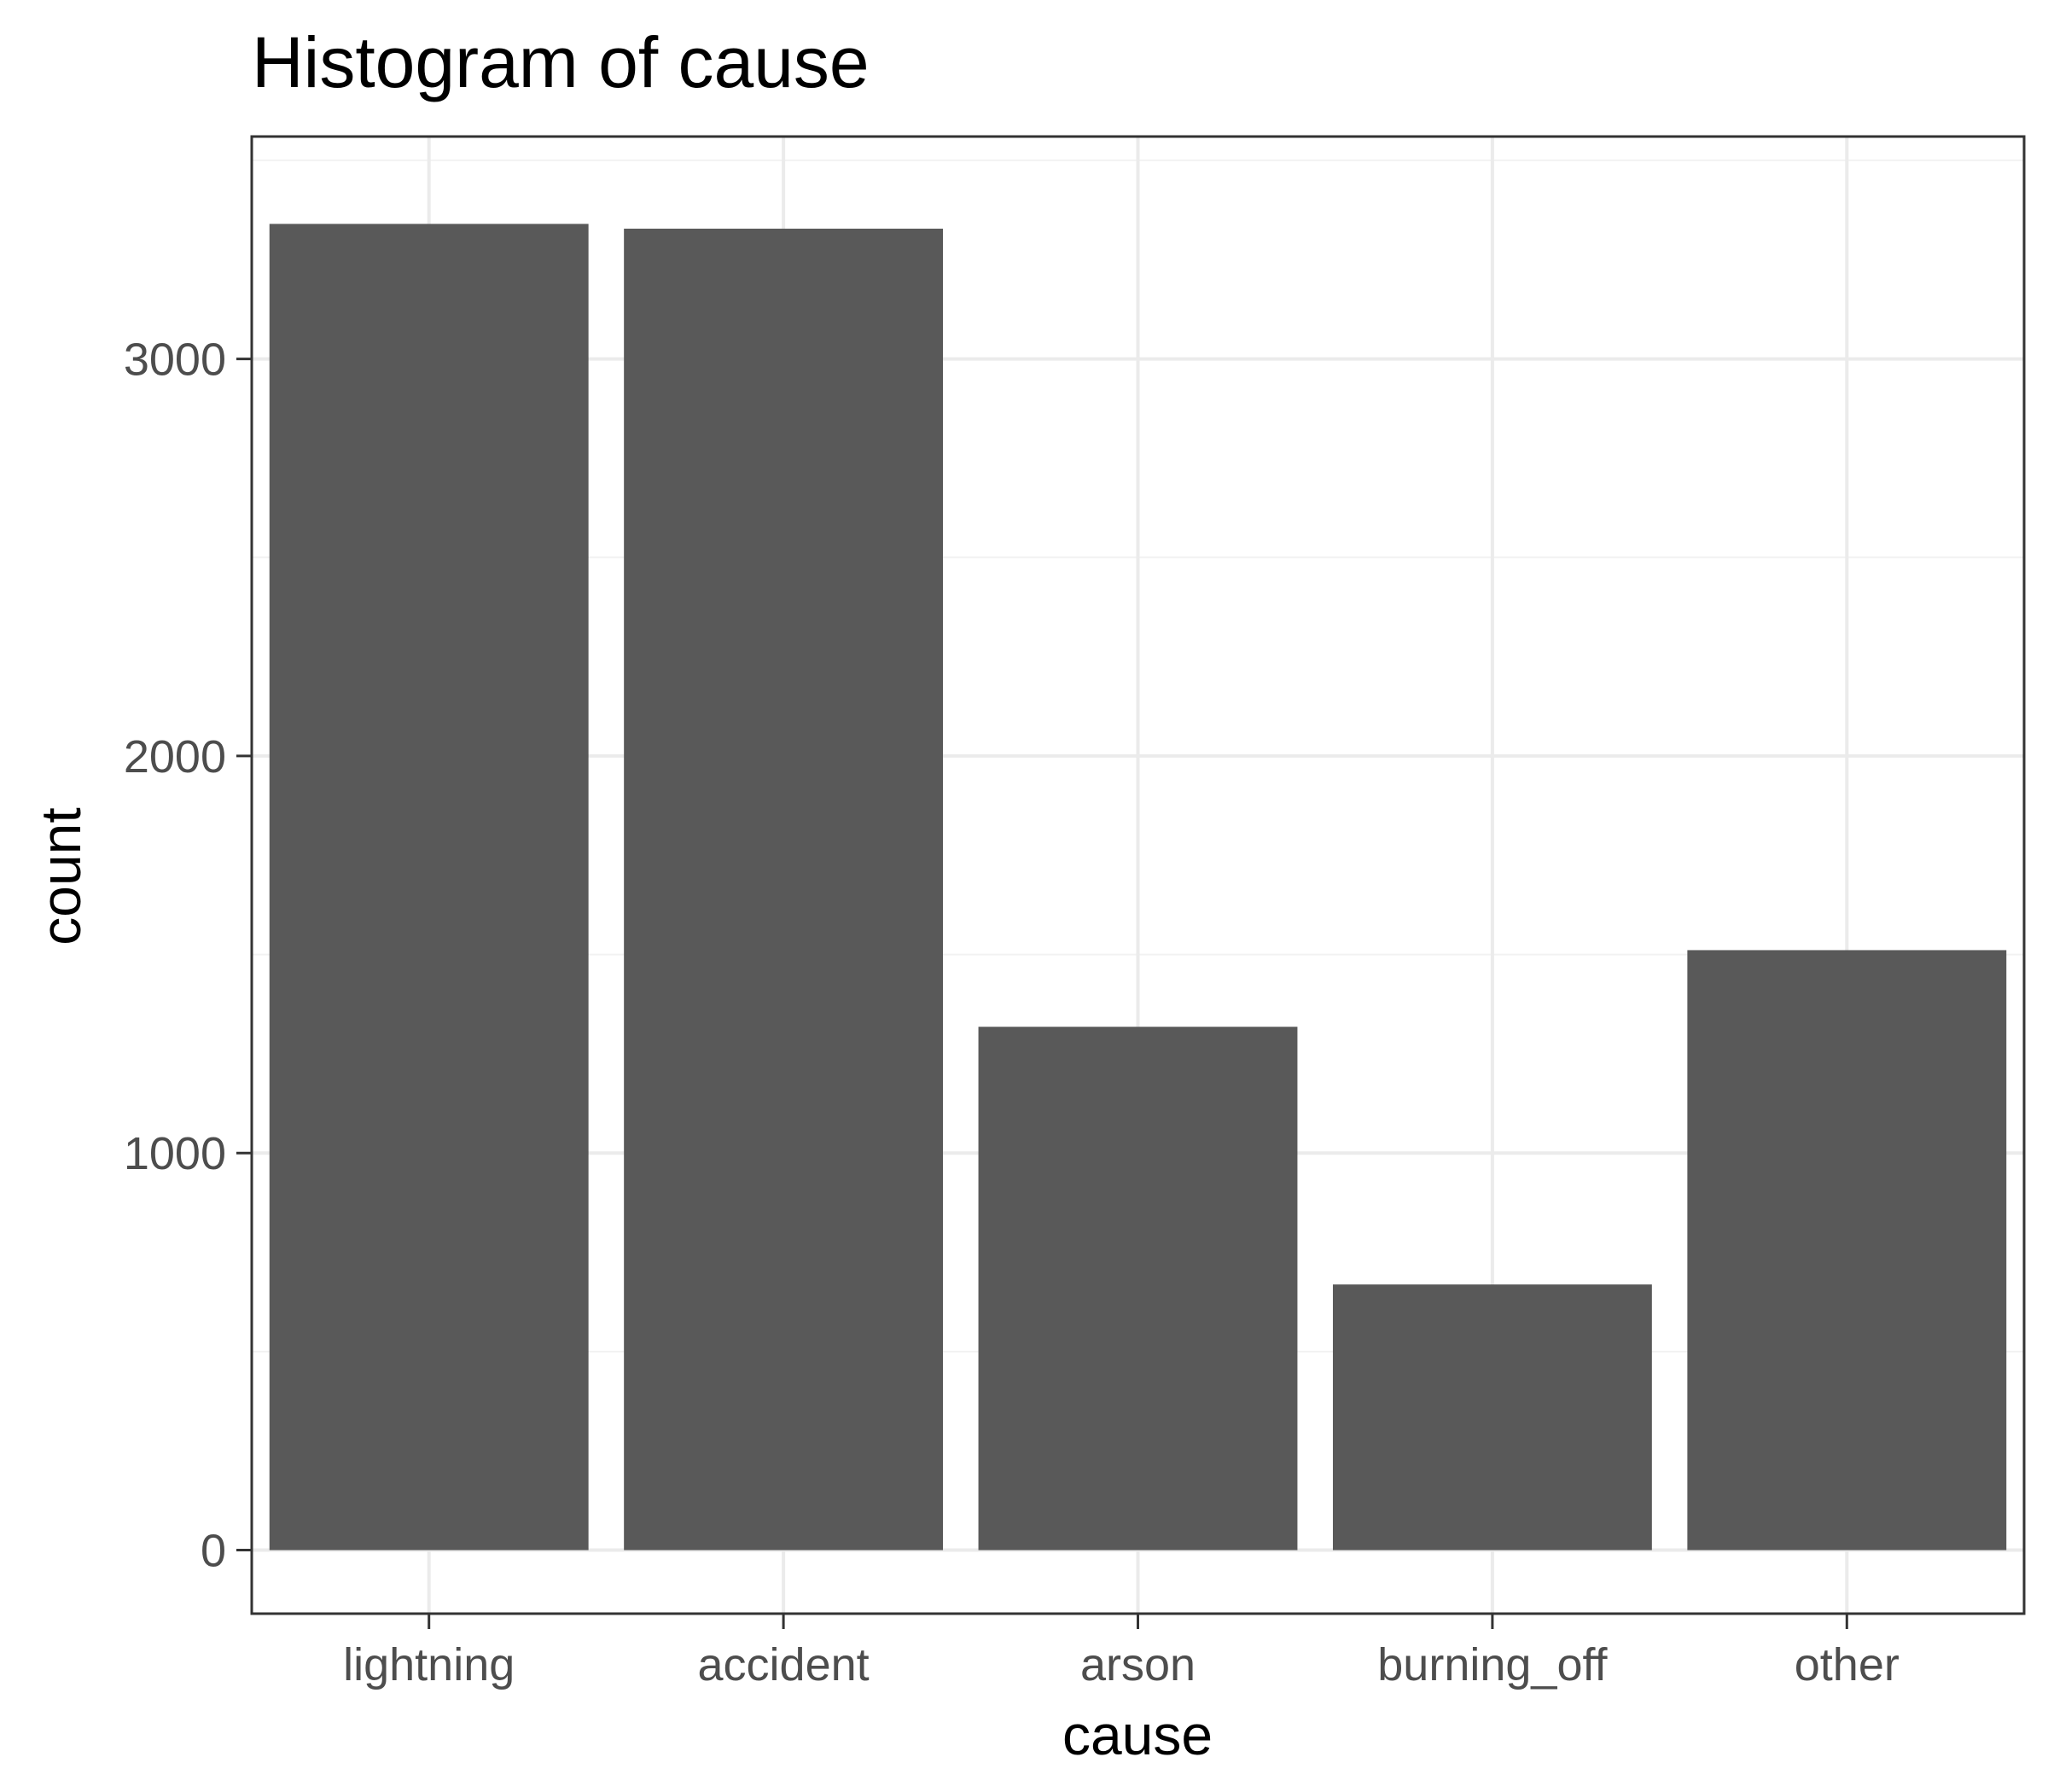 Image resolution: width=2048 pixels, height=1792 pixels. What do you see at coordinates (213, 1551) in the screenshot?
I see `y-tick-label: 0` at bounding box center [213, 1551].